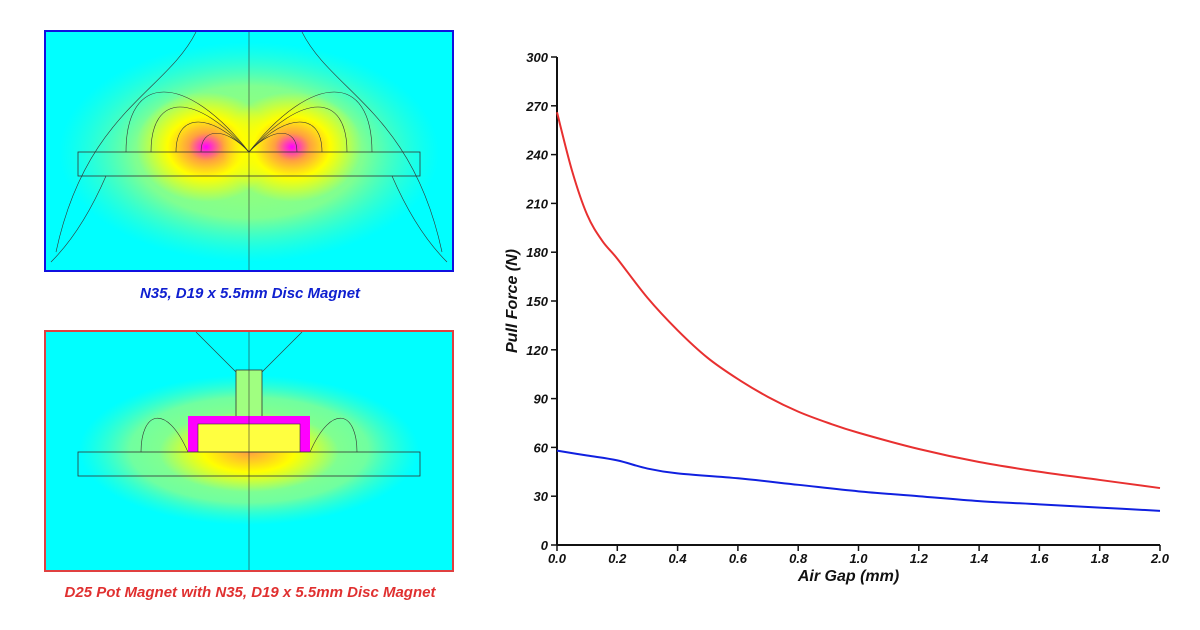 Image resolution: width=1200 pixels, height=630 pixels. I want to click on top-panel-caption: N35, D19 x 5.5mm Disc Magnet, so click(250, 293).